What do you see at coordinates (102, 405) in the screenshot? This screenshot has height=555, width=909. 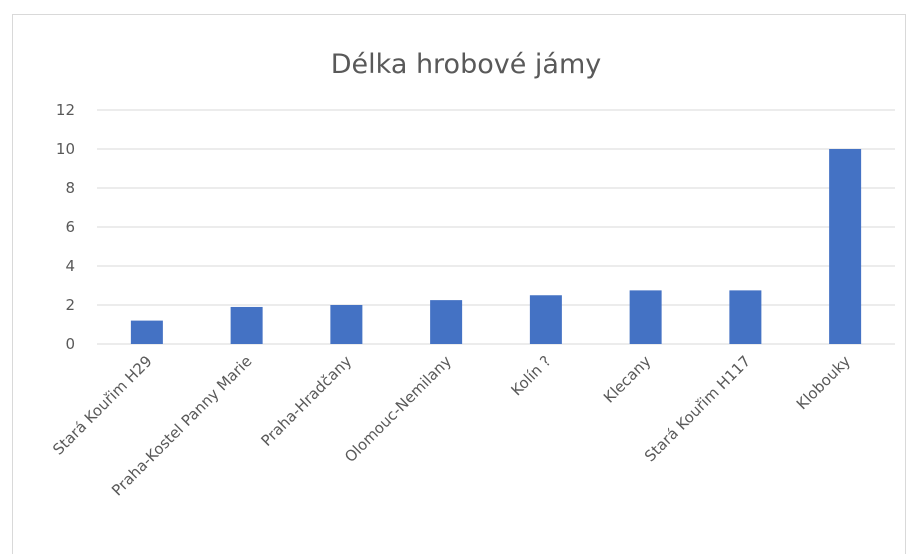 I see `x-tick-label: Stará Kouřim H29` at bounding box center [102, 405].